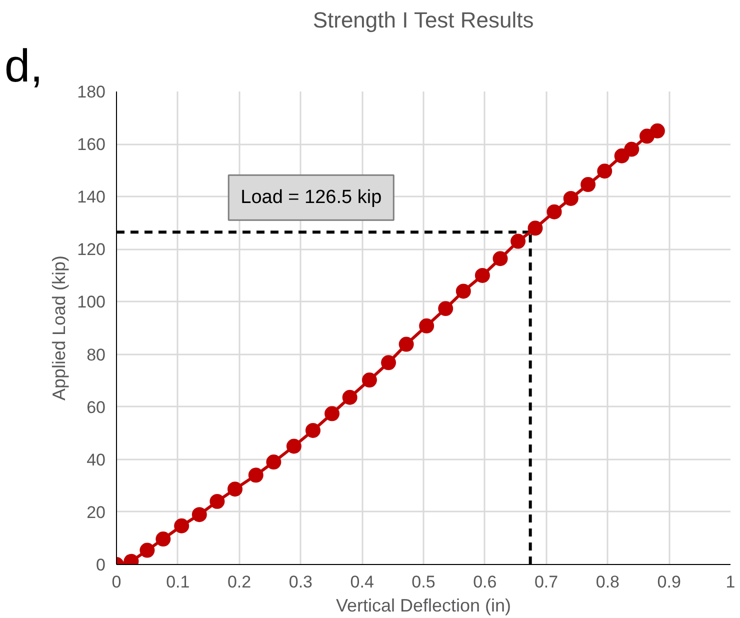 The image size is (740, 618). I want to click on y-tick-label: 40, so click(96, 460).